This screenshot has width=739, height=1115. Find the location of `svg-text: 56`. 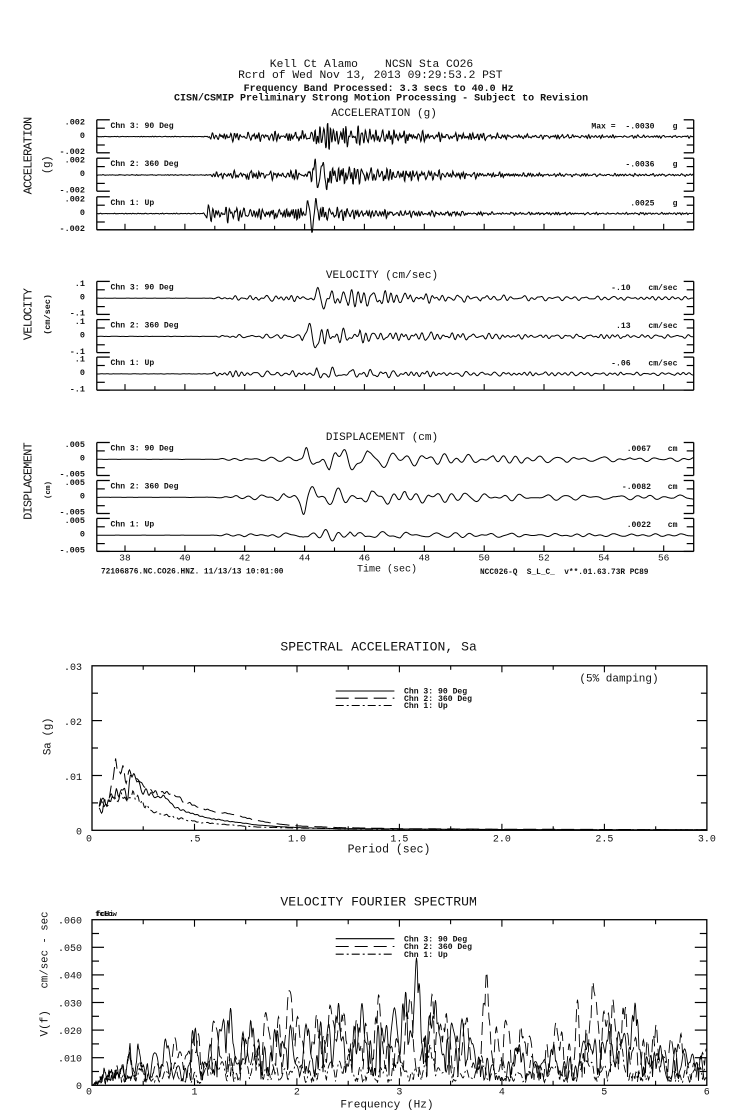

svg-text: 56 is located at coordinates (664, 558).